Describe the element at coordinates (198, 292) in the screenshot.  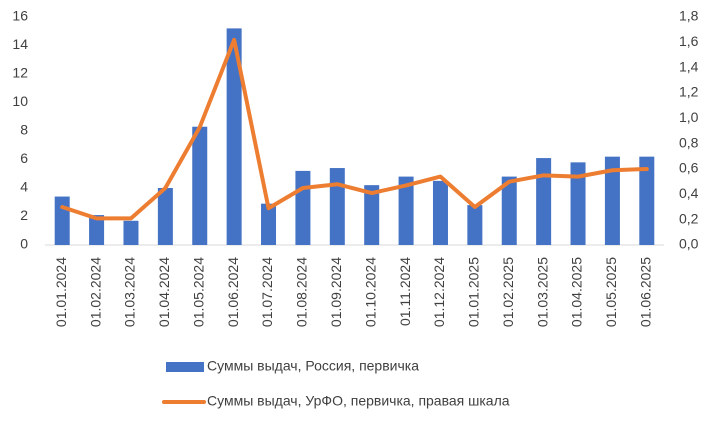
I see `x-tick-label: 01.05.2024` at that location.